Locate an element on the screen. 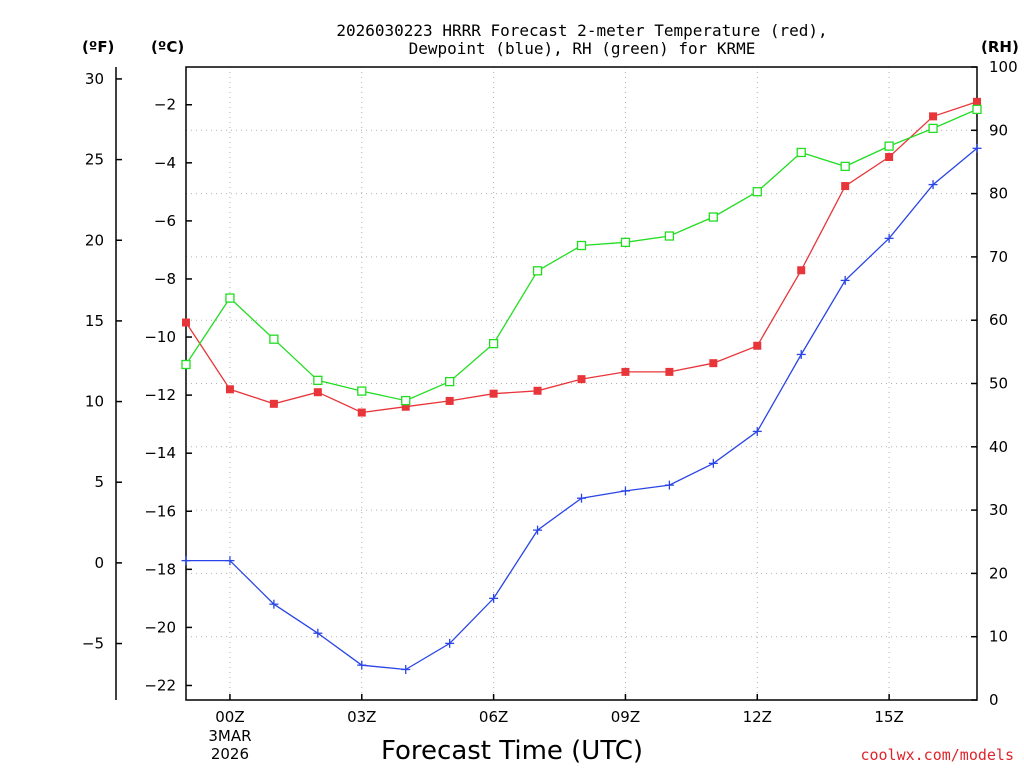  credit-label: coolwx.com/models is located at coordinates (937, 755).